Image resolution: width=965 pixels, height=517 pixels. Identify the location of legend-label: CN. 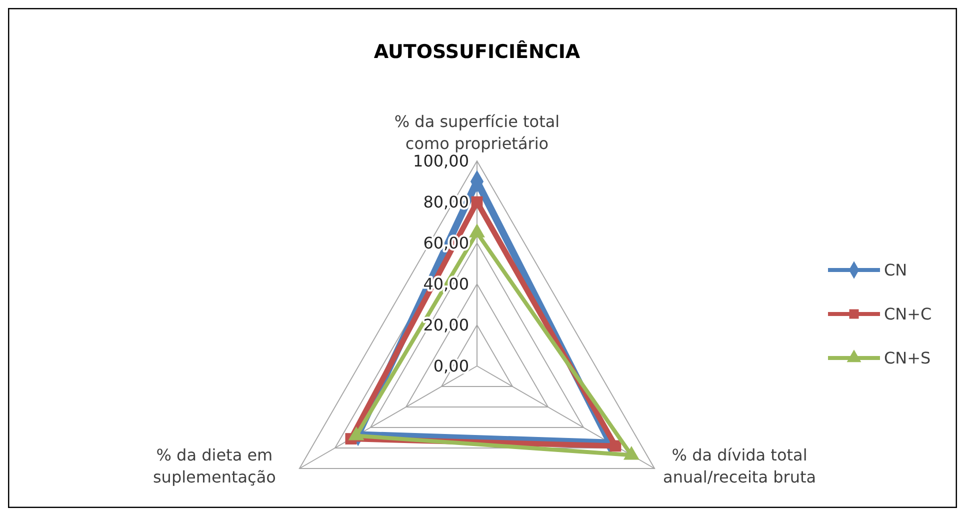
(896, 270).